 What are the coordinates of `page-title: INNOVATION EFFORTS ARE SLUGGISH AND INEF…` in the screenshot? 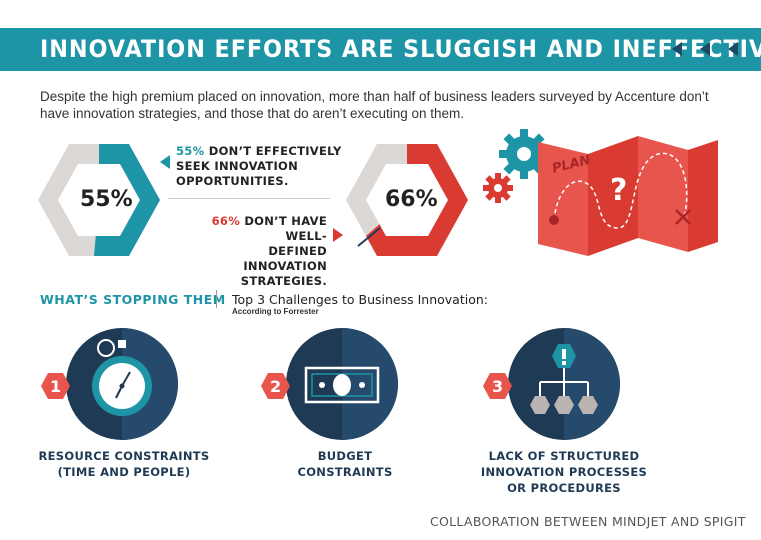 It's located at (400, 49).